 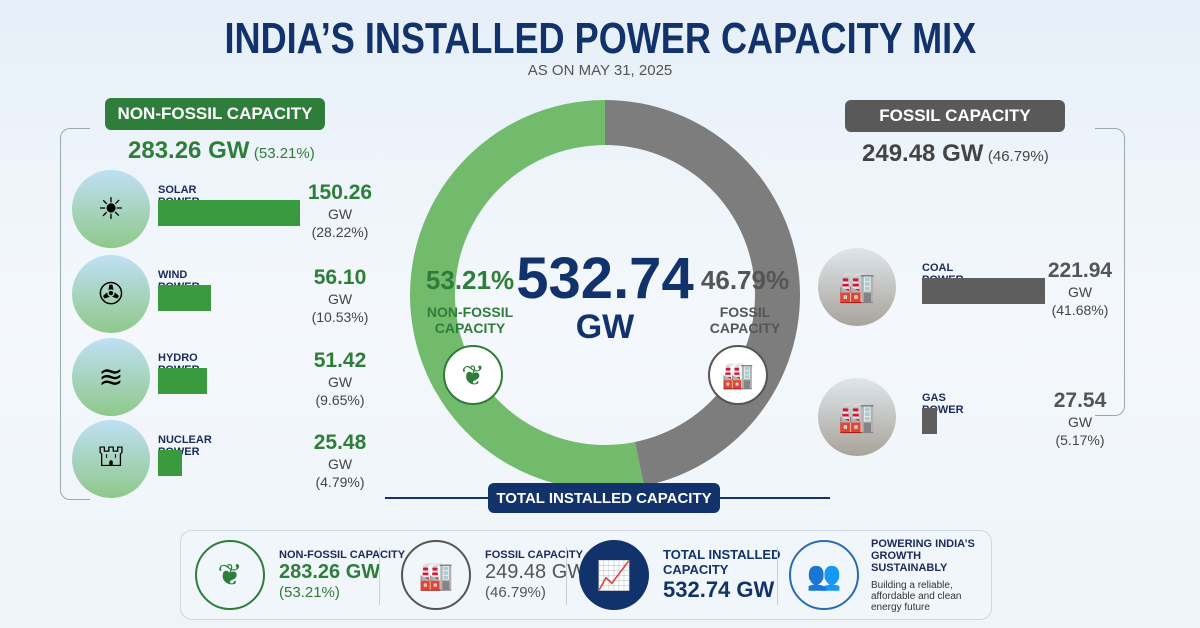 I want to click on summary-fossil: 🏭 FOSSIL CAPACITY 249.48 GW (46.79%), so click(x=493, y=575).